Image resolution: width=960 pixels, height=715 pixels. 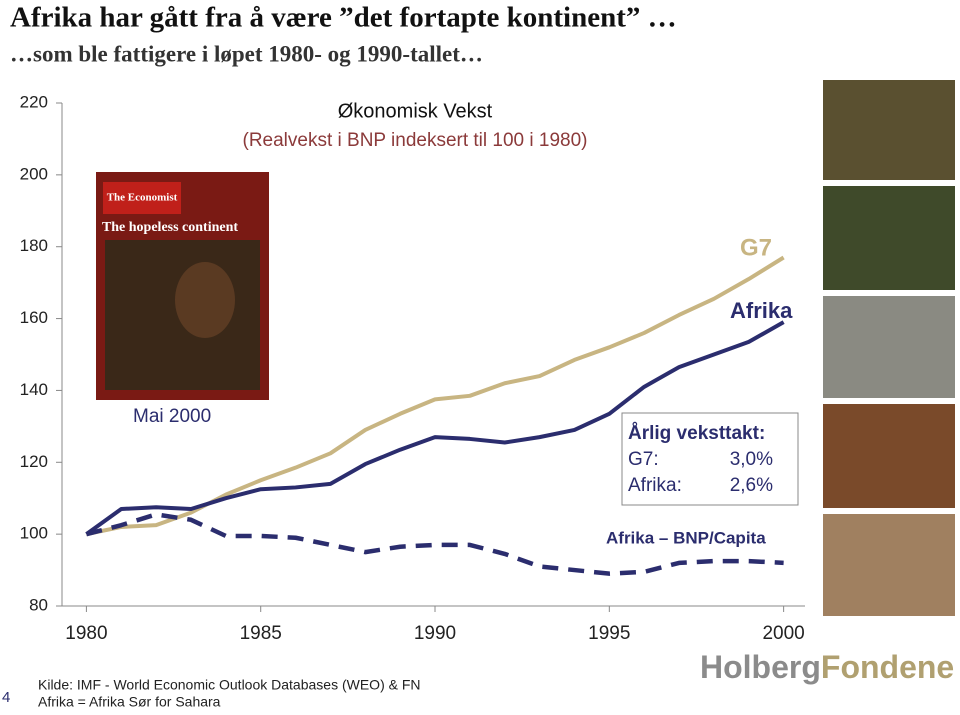 What do you see at coordinates (760, 667) in the screenshot?
I see `logo-part: Holberg` at bounding box center [760, 667].